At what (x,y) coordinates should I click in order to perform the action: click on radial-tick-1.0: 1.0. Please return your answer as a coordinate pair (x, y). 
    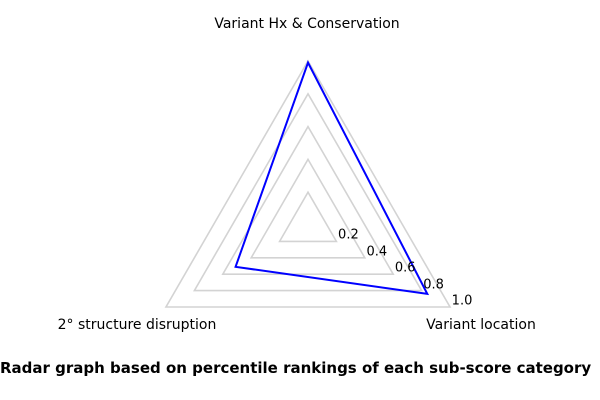
    Looking at the image, I should click on (462, 301).